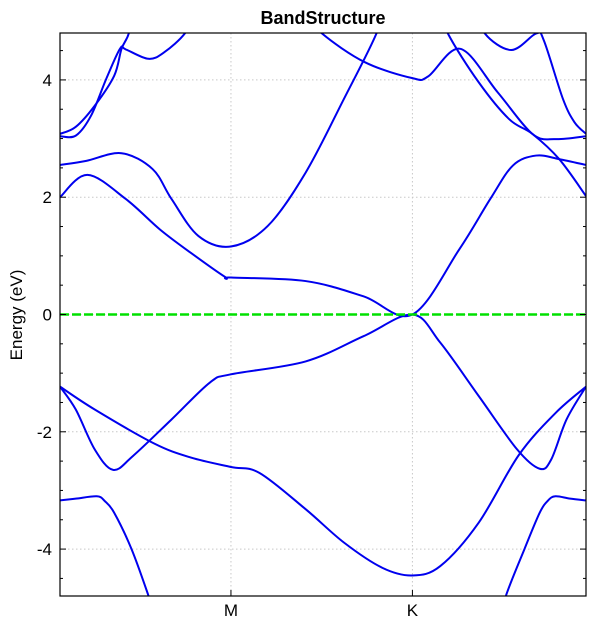 This screenshot has height=632, width=600. Describe the element at coordinates (231, 610) in the screenshot. I see `x-tick-label: M` at that location.